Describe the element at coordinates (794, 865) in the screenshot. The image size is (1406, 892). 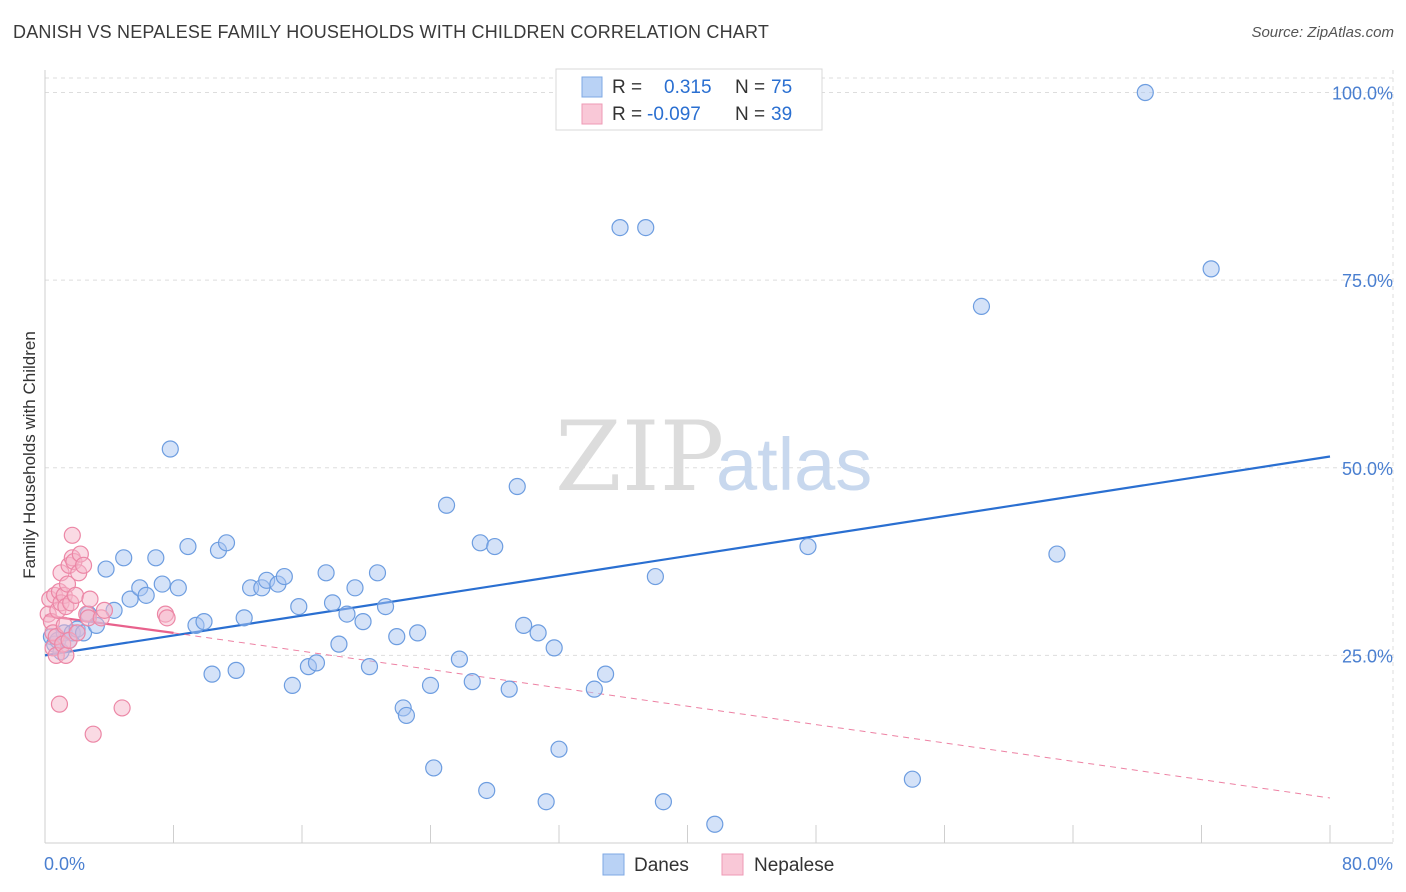
I see `bottom-legend-nepalese: Nepalese` at that location.